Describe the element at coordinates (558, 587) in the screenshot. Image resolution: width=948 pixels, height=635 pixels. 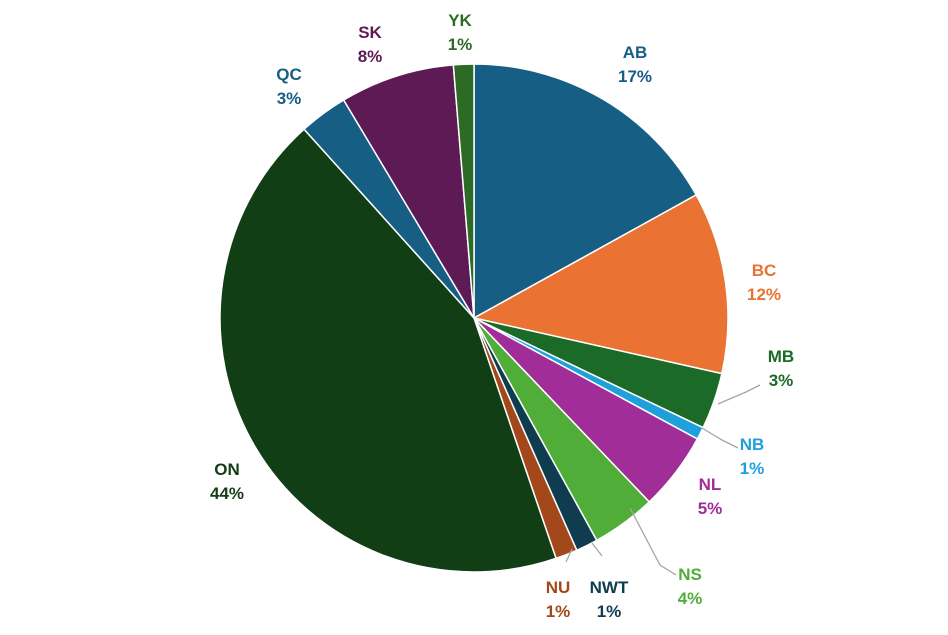
I see `category-name: NU` at that location.